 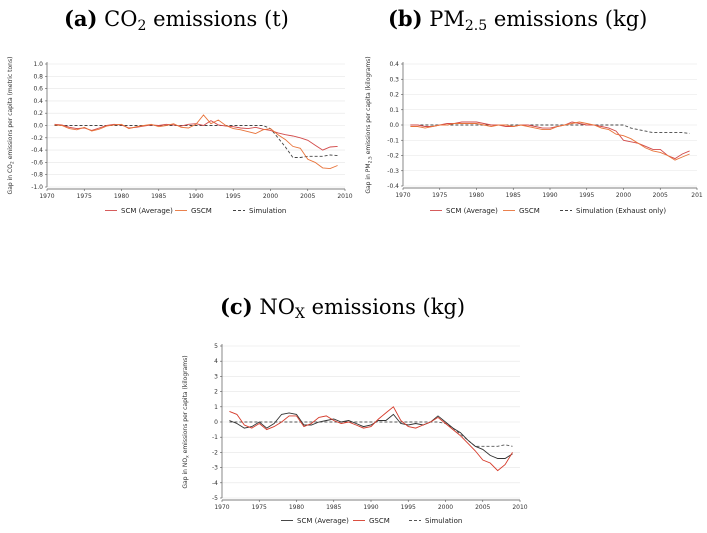 I want to click on panel-c-title-sub: X, so click(x=299, y=314).